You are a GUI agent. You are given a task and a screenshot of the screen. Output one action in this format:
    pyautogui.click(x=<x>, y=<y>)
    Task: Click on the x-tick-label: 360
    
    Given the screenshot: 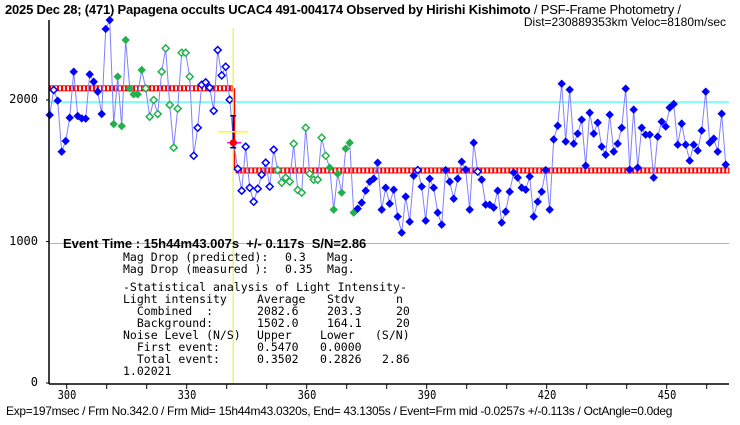 What is the action you would take?
    pyautogui.click(x=306, y=395)
    